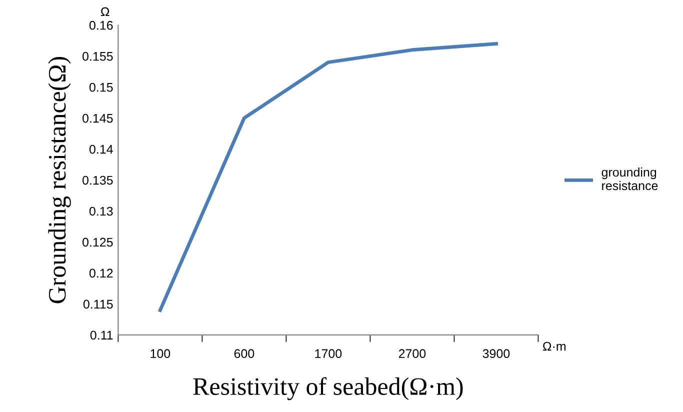  What do you see at coordinates (554, 346) in the screenshot?
I see `text: Ω·m` at bounding box center [554, 346].